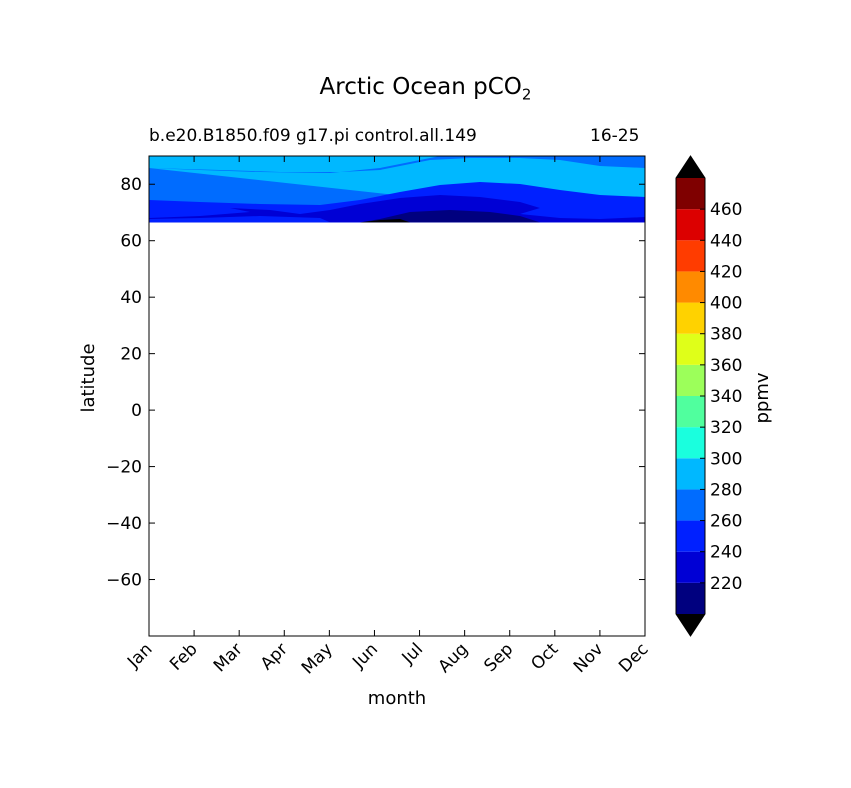 Image resolution: width=851 pixels, height=788 pixels. I want to click on colorbar-tick-label: 420, so click(726, 272).